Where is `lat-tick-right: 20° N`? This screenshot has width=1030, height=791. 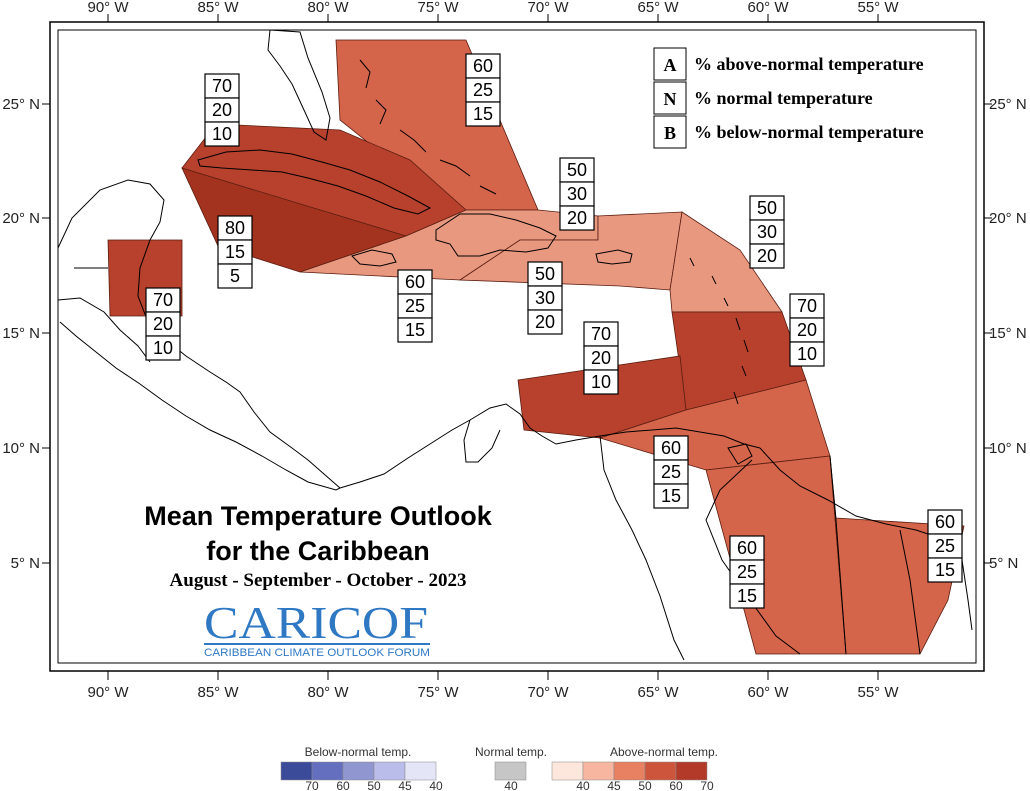
lat-tick-right: 20° N is located at coordinates (1008, 218).